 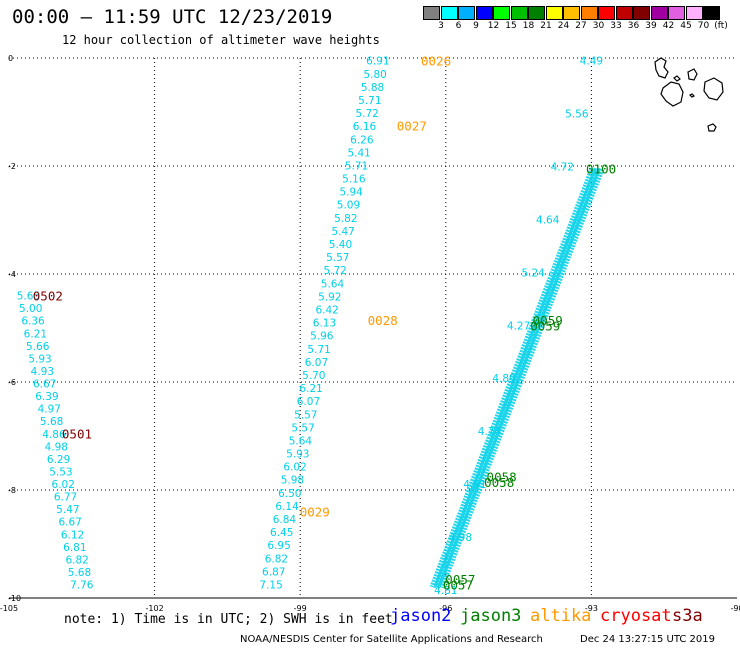 I want to click on swh-value-s3a: 6.67, so click(x=44, y=385).